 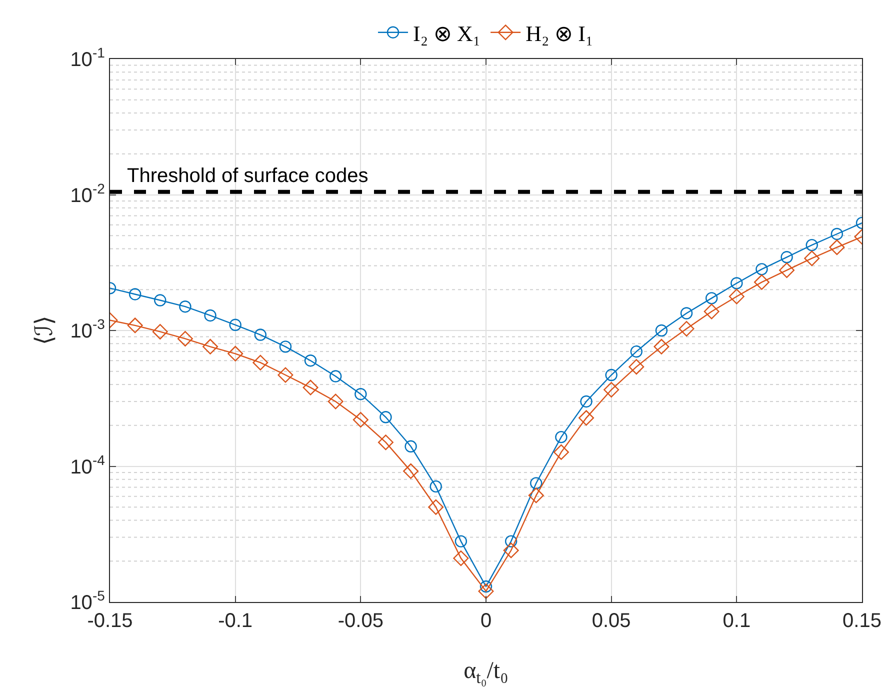 What do you see at coordinates (88, 57) in the screenshot?
I see `y-tick-label: 10$^{-1}$` at bounding box center [88, 57].